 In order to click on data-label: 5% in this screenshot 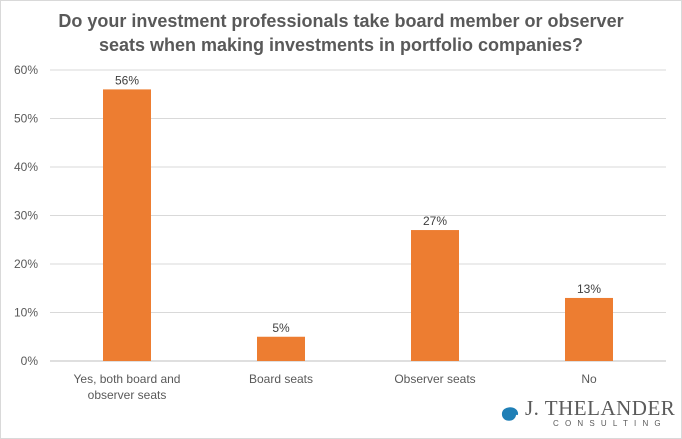, I will do `click(281, 328)`.